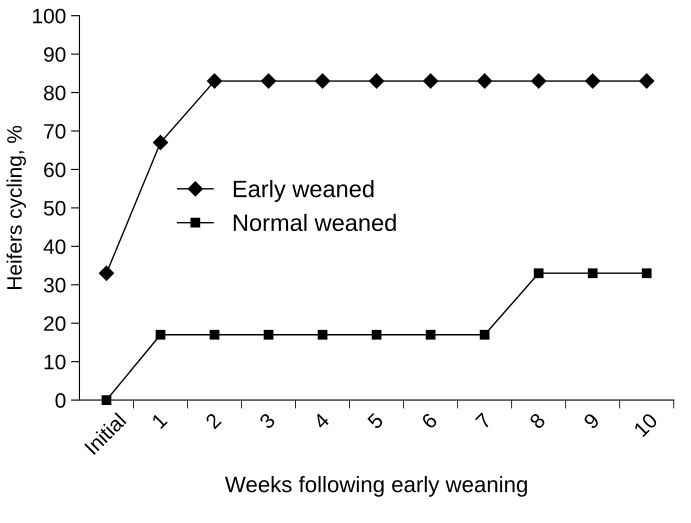 The height and width of the screenshot is (523, 691). What do you see at coordinates (537, 421) in the screenshot?
I see `x-tick-label: 8` at bounding box center [537, 421].